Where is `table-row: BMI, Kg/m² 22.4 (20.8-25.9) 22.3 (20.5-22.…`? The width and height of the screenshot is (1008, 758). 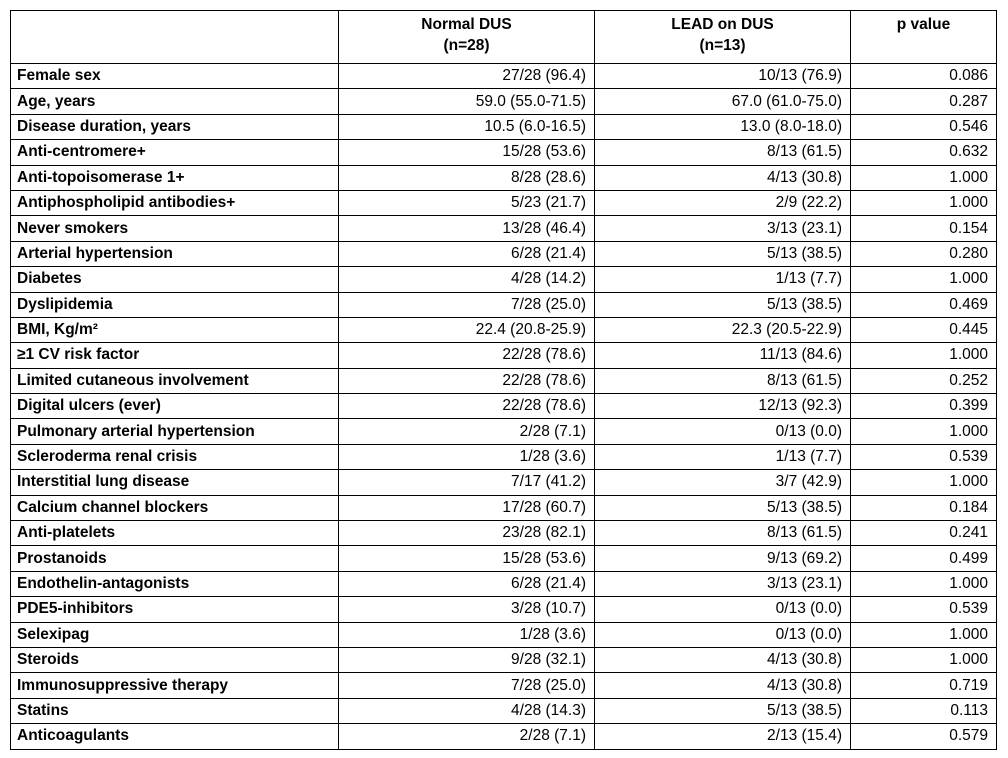 table-row: BMI, Kg/m² 22.4 (20.8-25.9) 22.3 (20.5-22.… is located at coordinates (503, 330).